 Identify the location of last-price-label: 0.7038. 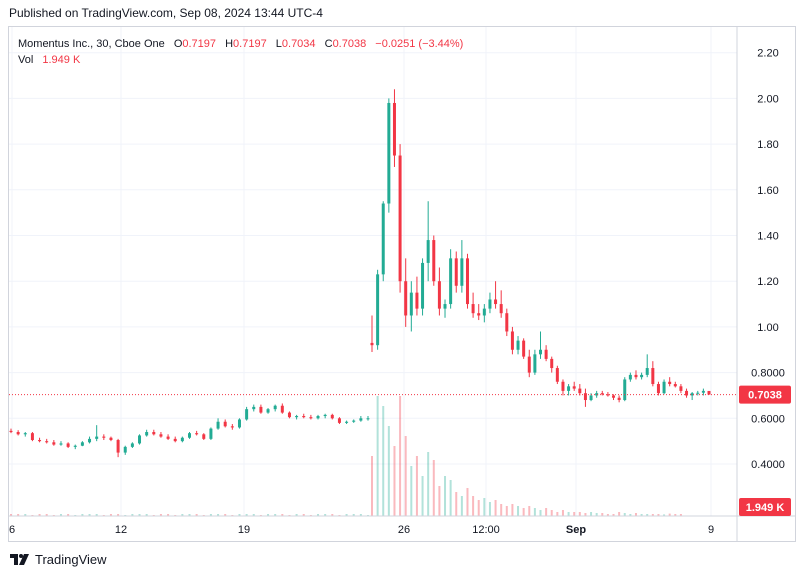
(765, 396).